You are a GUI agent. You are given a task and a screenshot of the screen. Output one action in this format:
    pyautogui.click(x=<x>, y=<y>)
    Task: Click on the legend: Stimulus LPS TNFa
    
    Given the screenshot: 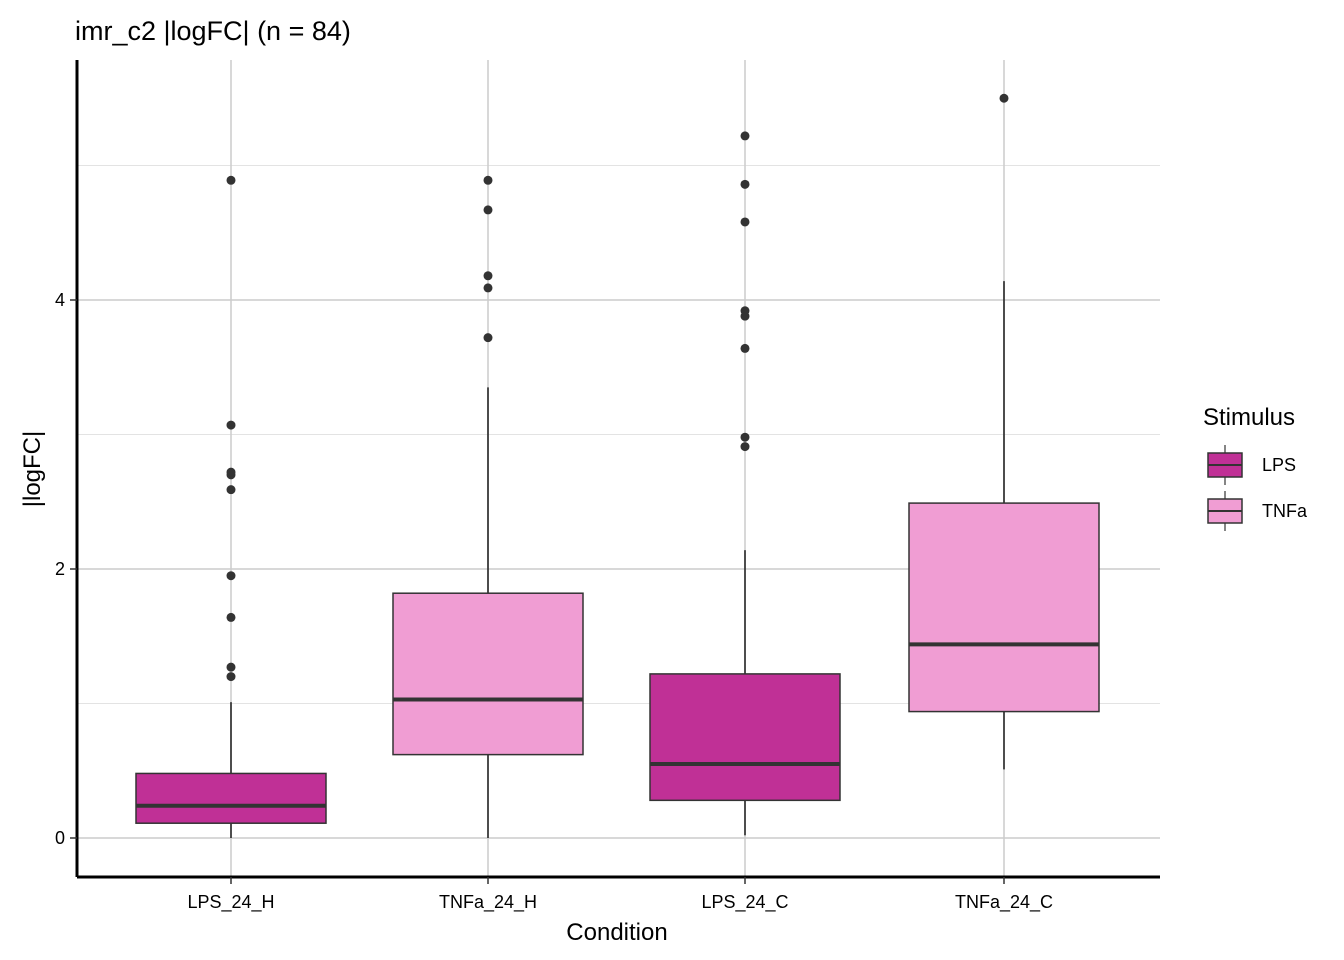 What is the action you would take?
    pyautogui.click(x=1255, y=467)
    